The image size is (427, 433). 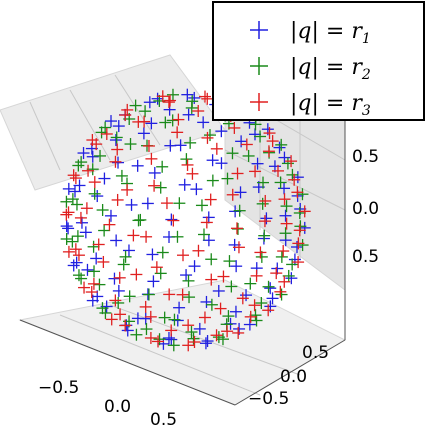 What do you see at coordinates (58, 388) in the screenshot?
I see `x-tick-label: −0.5` at bounding box center [58, 388].